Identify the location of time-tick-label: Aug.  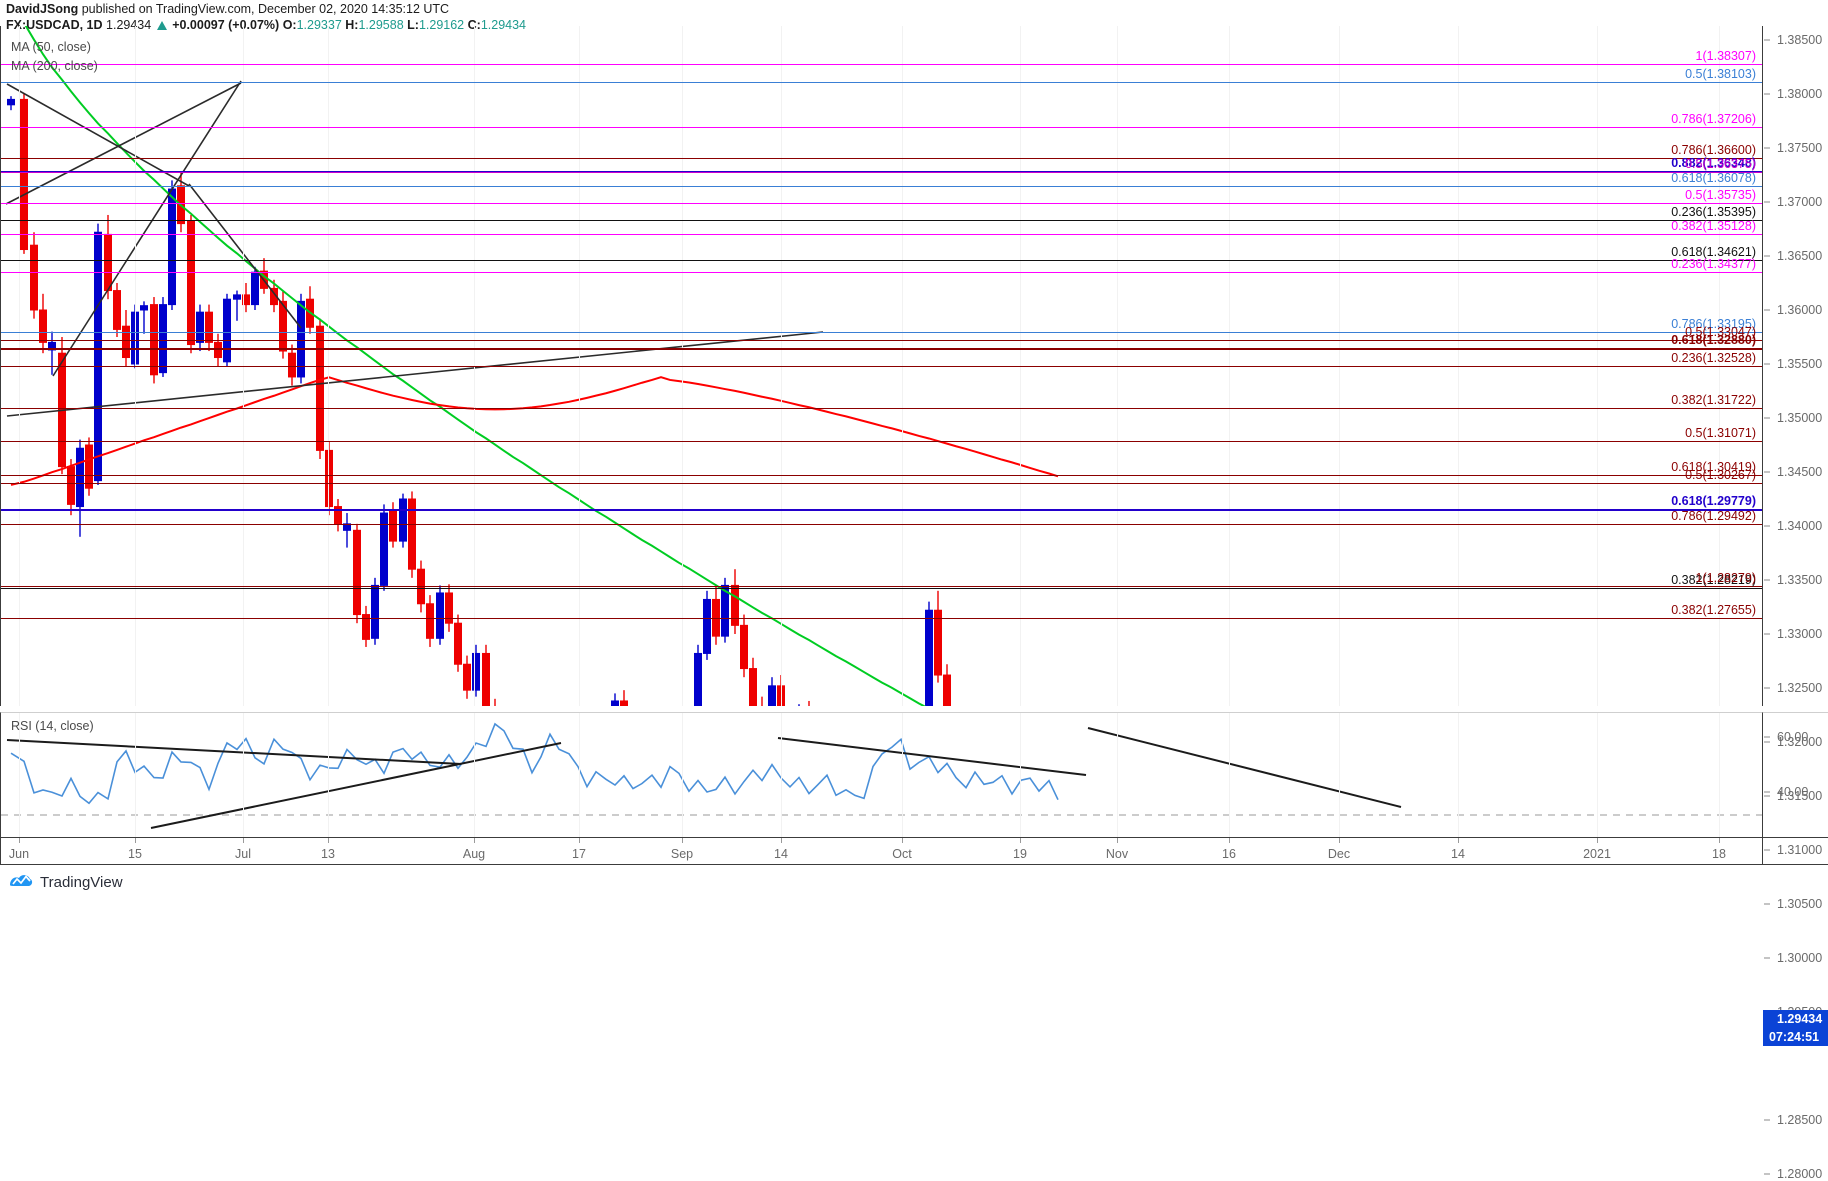
(474, 854).